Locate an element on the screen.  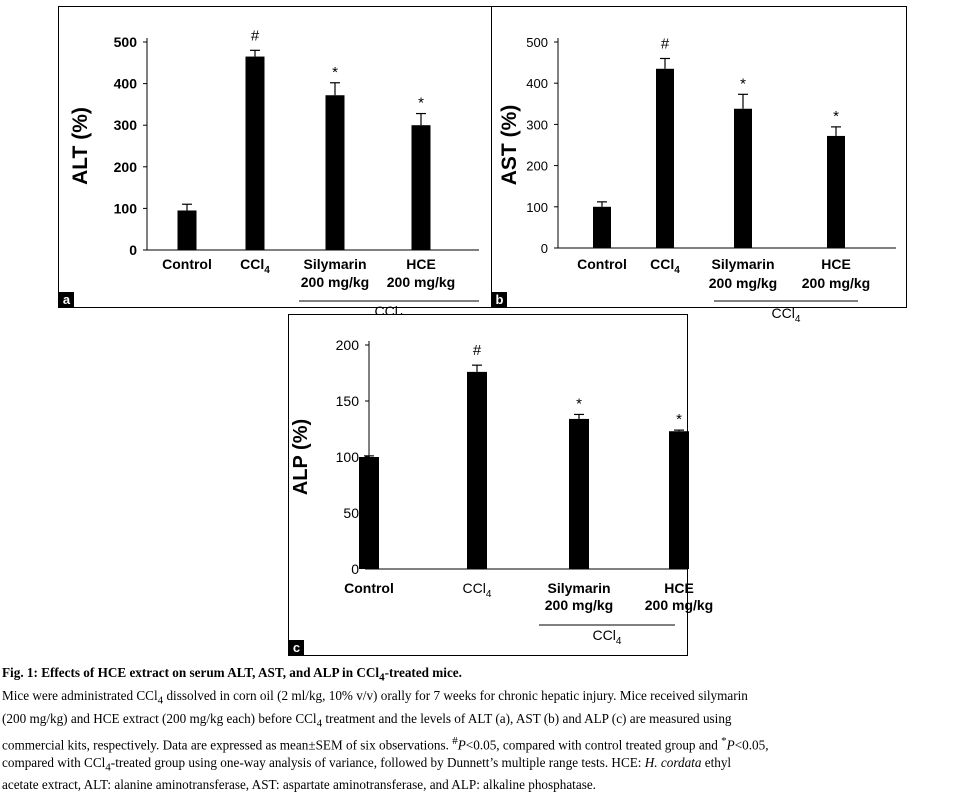
y-tick-label: 50 is located at coordinates (351, 513).